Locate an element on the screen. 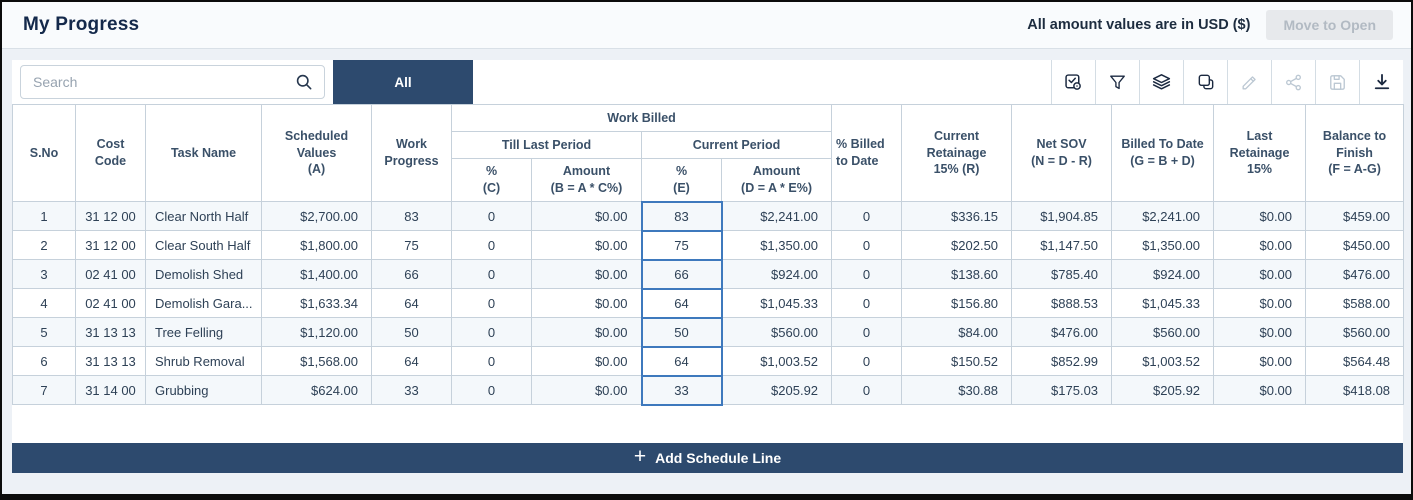  cell-billed-to-date: $560.00 is located at coordinates (1163, 332).